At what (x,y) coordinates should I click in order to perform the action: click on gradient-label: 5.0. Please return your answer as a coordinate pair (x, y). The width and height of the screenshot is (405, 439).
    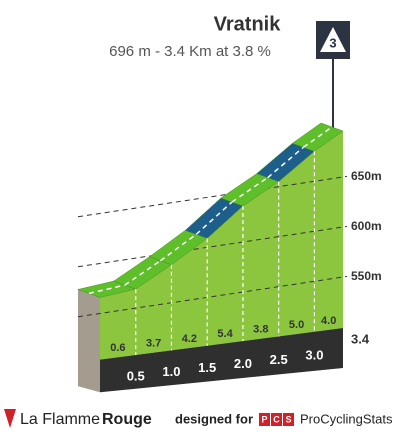
    Looking at the image, I should click on (296, 325).